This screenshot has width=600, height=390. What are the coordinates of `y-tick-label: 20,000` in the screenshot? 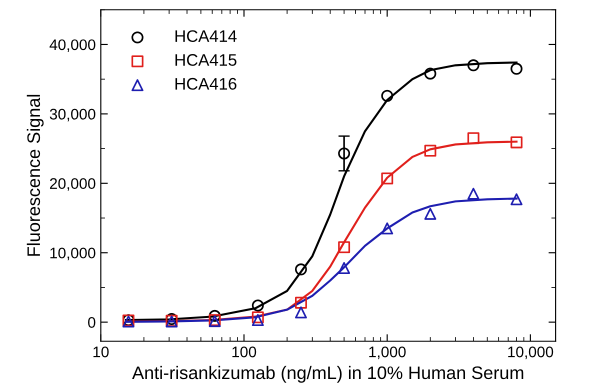 It's located at (73, 184).